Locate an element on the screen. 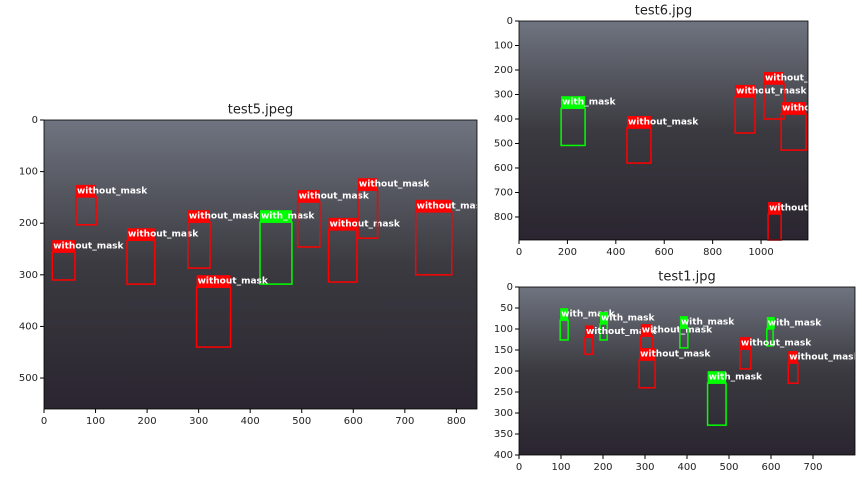 The width and height of the screenshot is (862, 500). panel-title: test1.jpg is located at coordinates (686, 277).